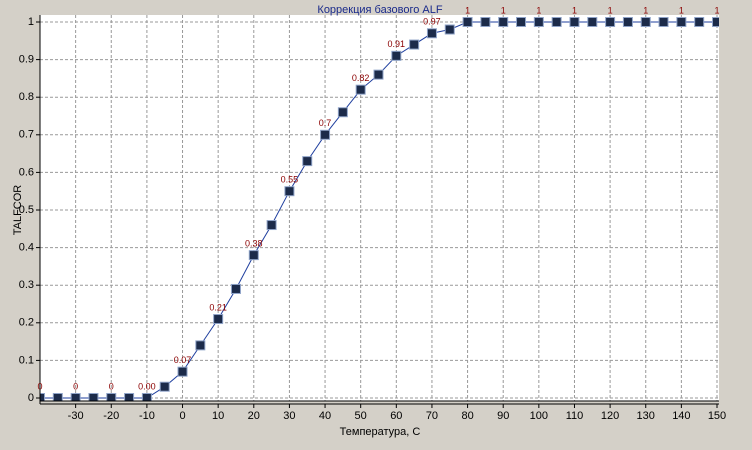 The width and height of the screenshot is (752, 450). Describe the element at coordinates (289, 416) in the screenshot. I see `x-tick-label: 30` at that location.